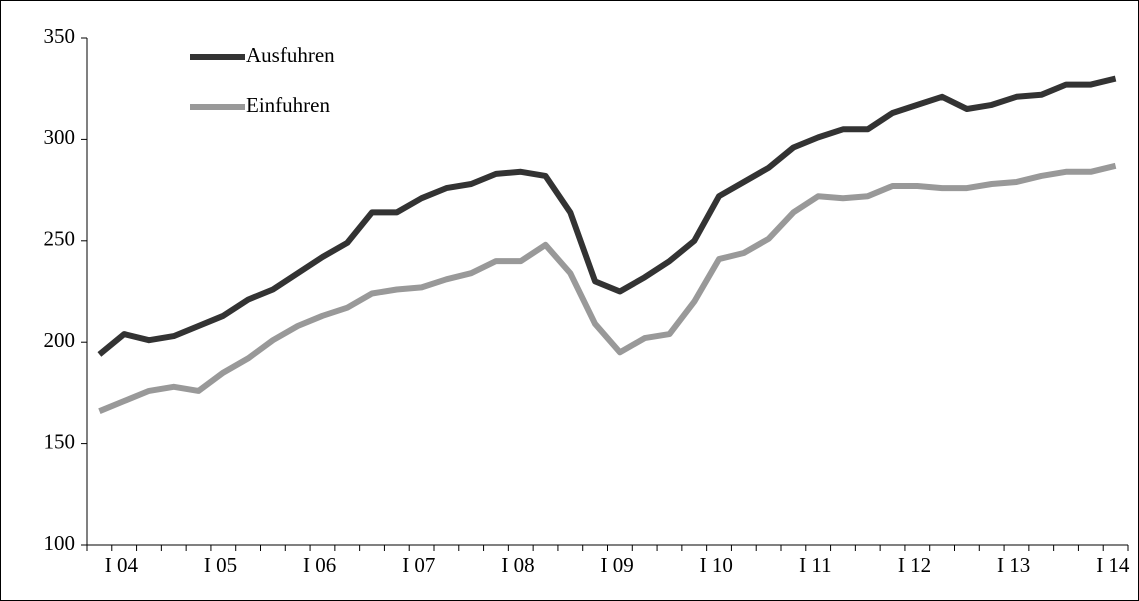  What do you see at coordinates (122, 565) in the screenshot?
I see `x-tick-label: I 04` at bounding box center [122, 565].